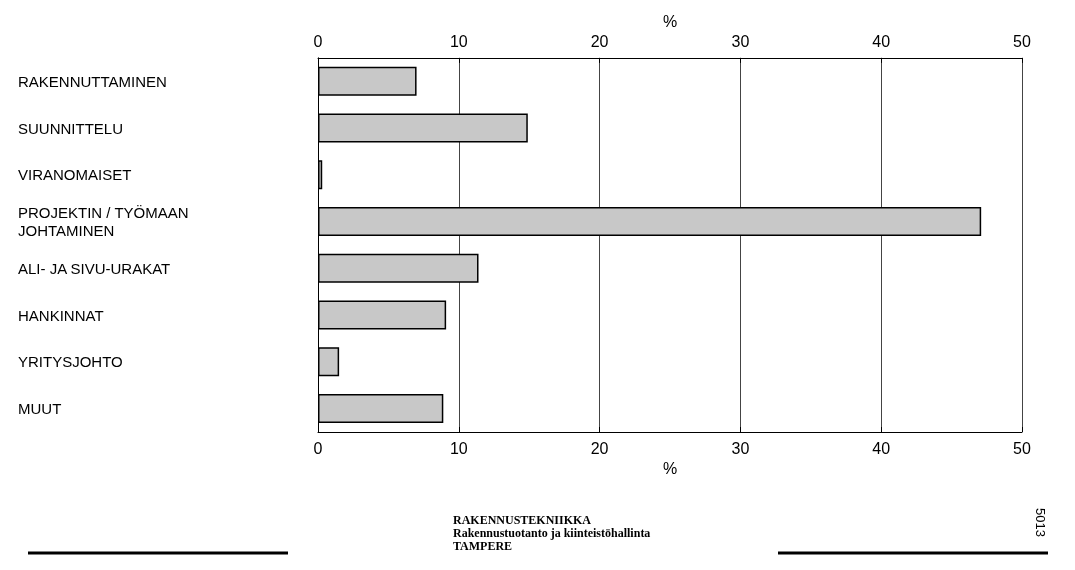 This screenshot has height=570, width=1075. Describe the element at coordinates (61, 315) in the screenshot. I see `y-tick-label: HANKINNAT` at that location.